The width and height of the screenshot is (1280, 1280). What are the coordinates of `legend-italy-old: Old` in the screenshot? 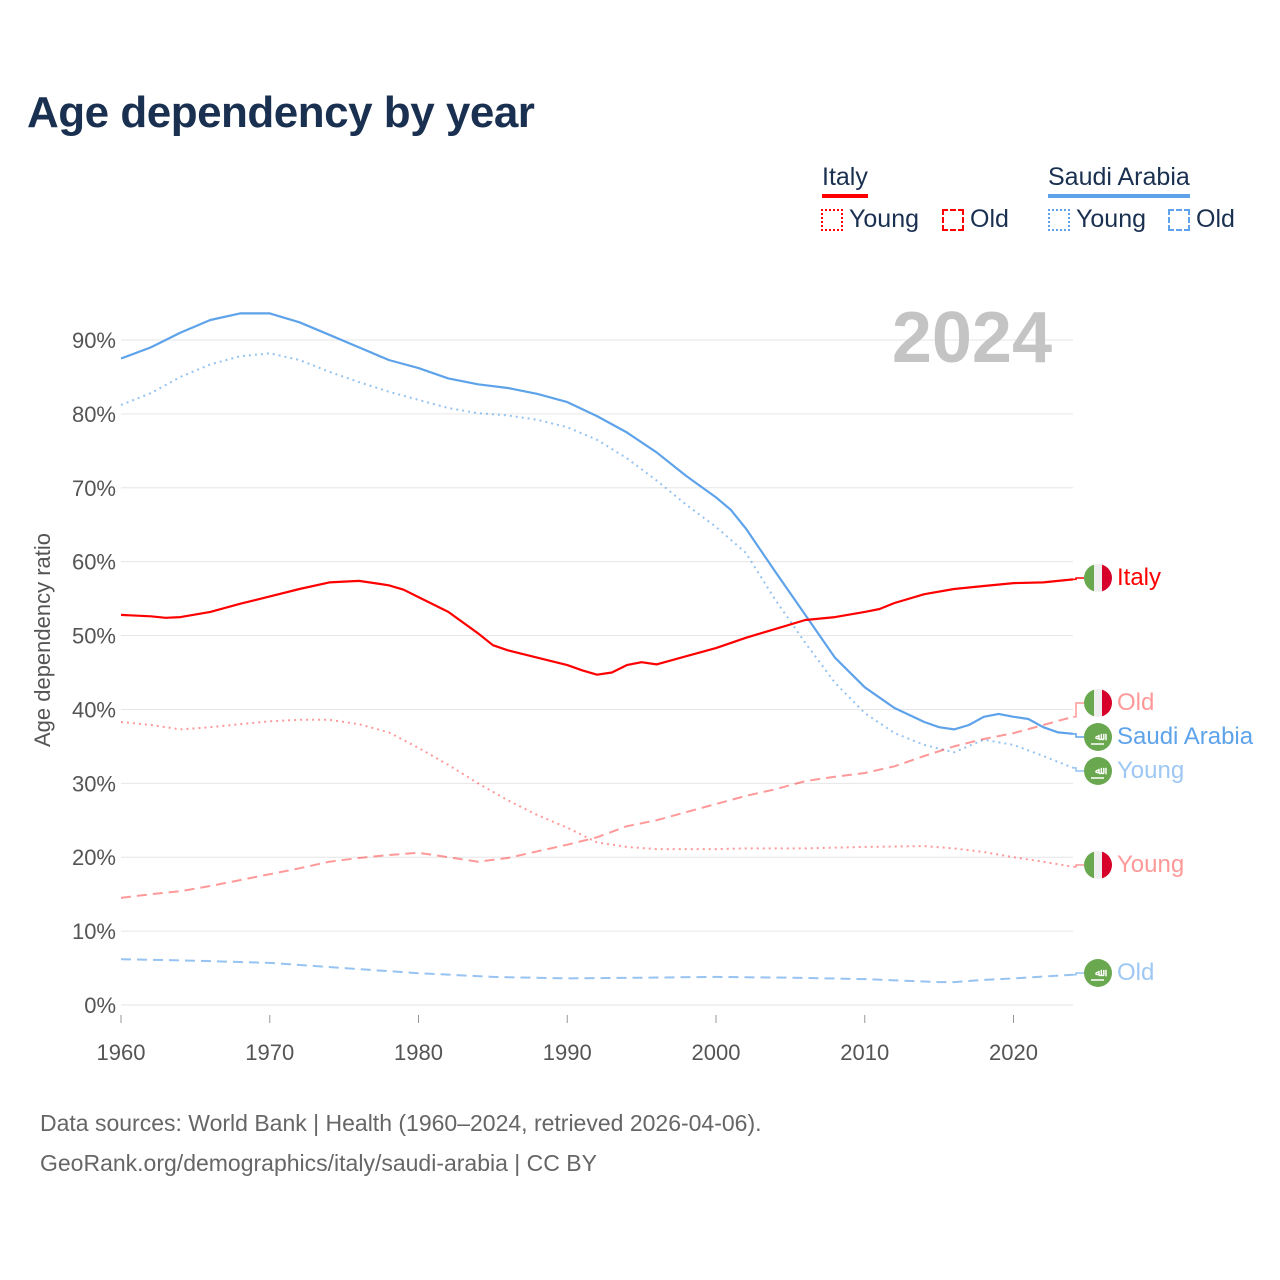 It's located at (975, 219).